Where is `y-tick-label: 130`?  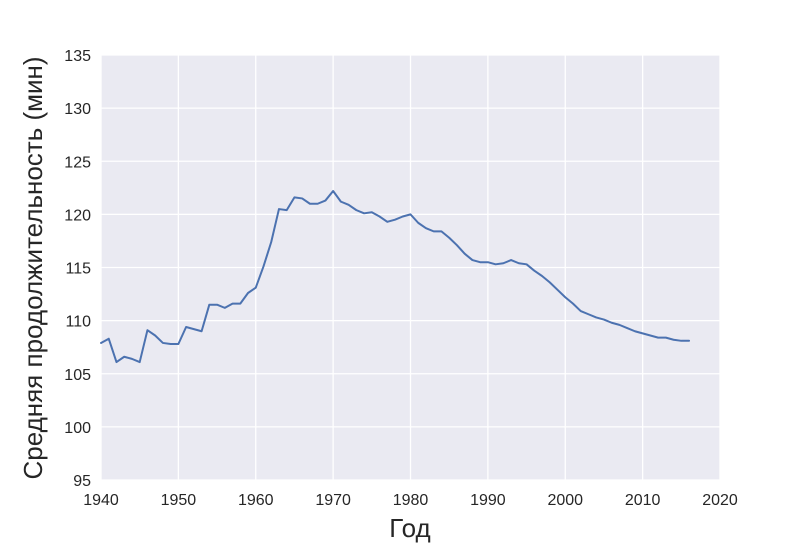
y-tick-label: 130 is located at coordinates (77, 109).